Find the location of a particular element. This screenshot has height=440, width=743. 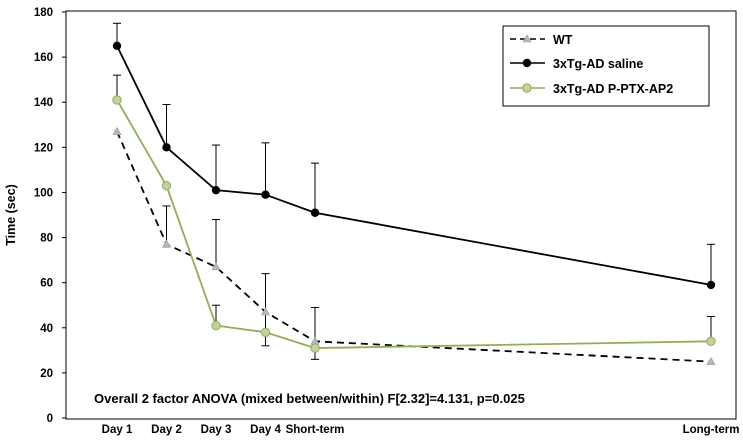

y-tick-label: 140 is located at coordinates (43, 103).